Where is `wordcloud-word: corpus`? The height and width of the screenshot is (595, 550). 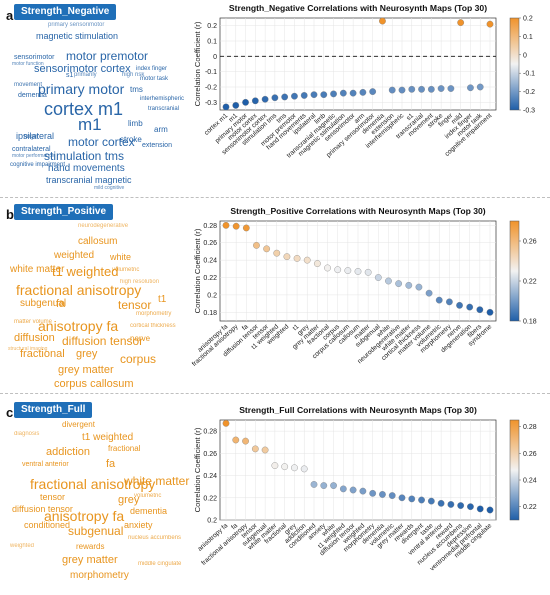
wordcloud-word: corpus is located at coordinates (138, 359).